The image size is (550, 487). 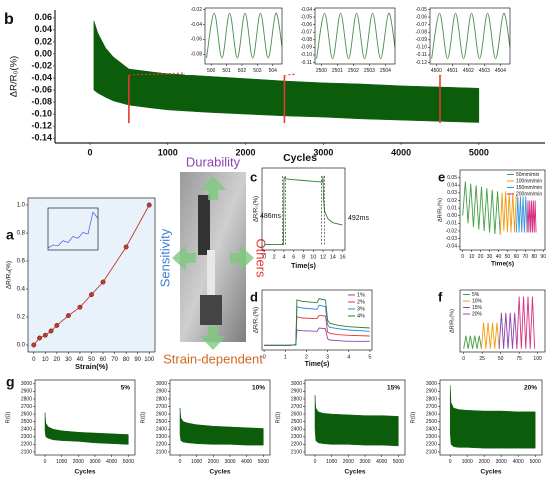 I want to click on x-tick-label: 504, so click(x=273, y=71).